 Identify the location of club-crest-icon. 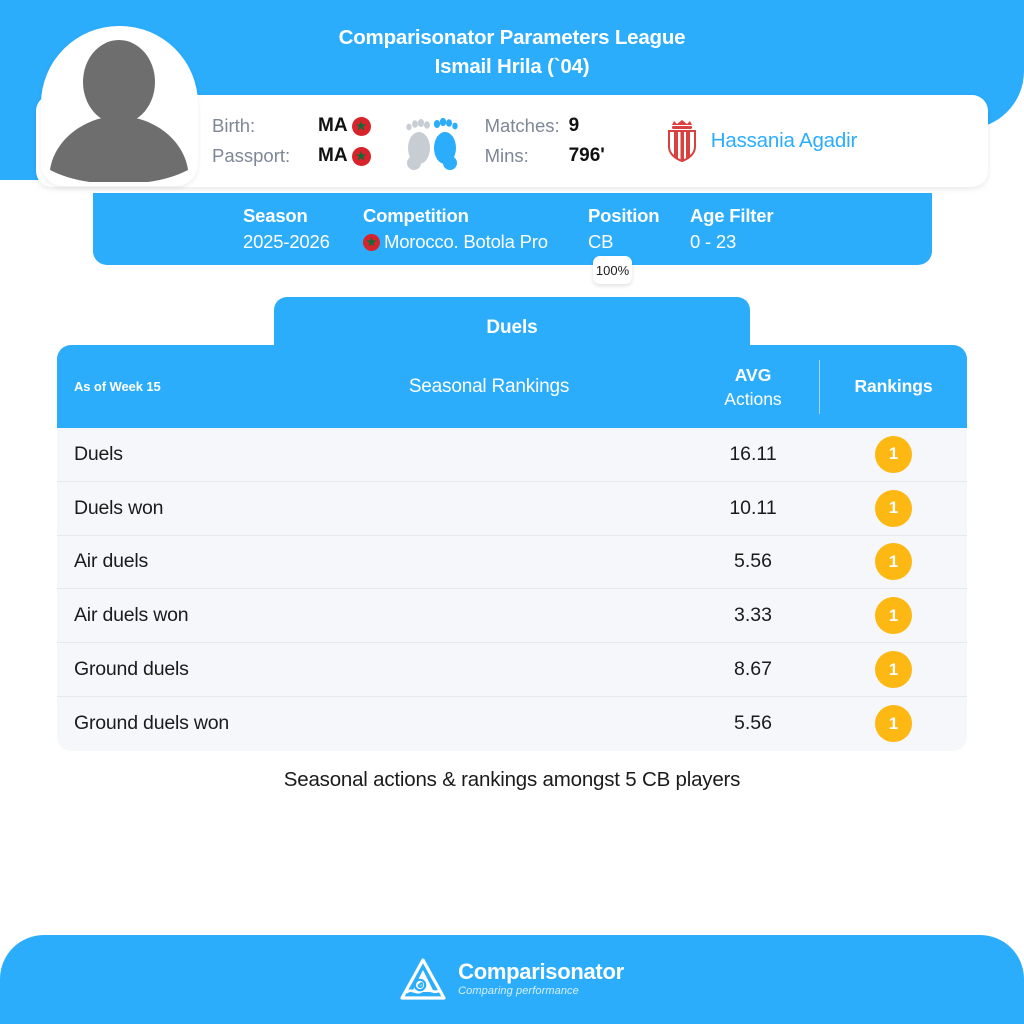
(681, 141).